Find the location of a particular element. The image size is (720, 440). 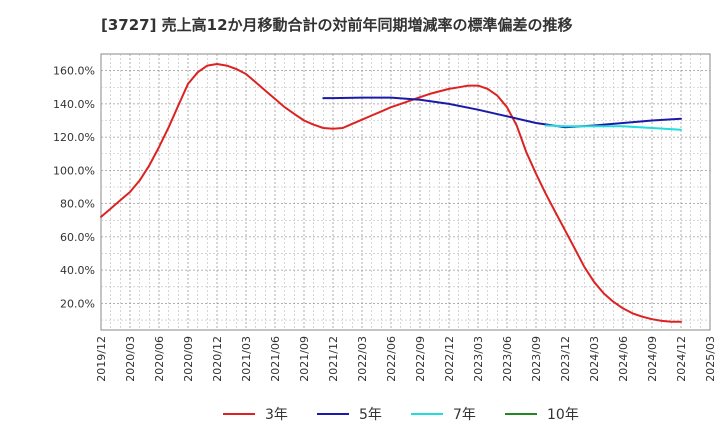

legend-label-4: 10年 is located at coordinates (563, 415).